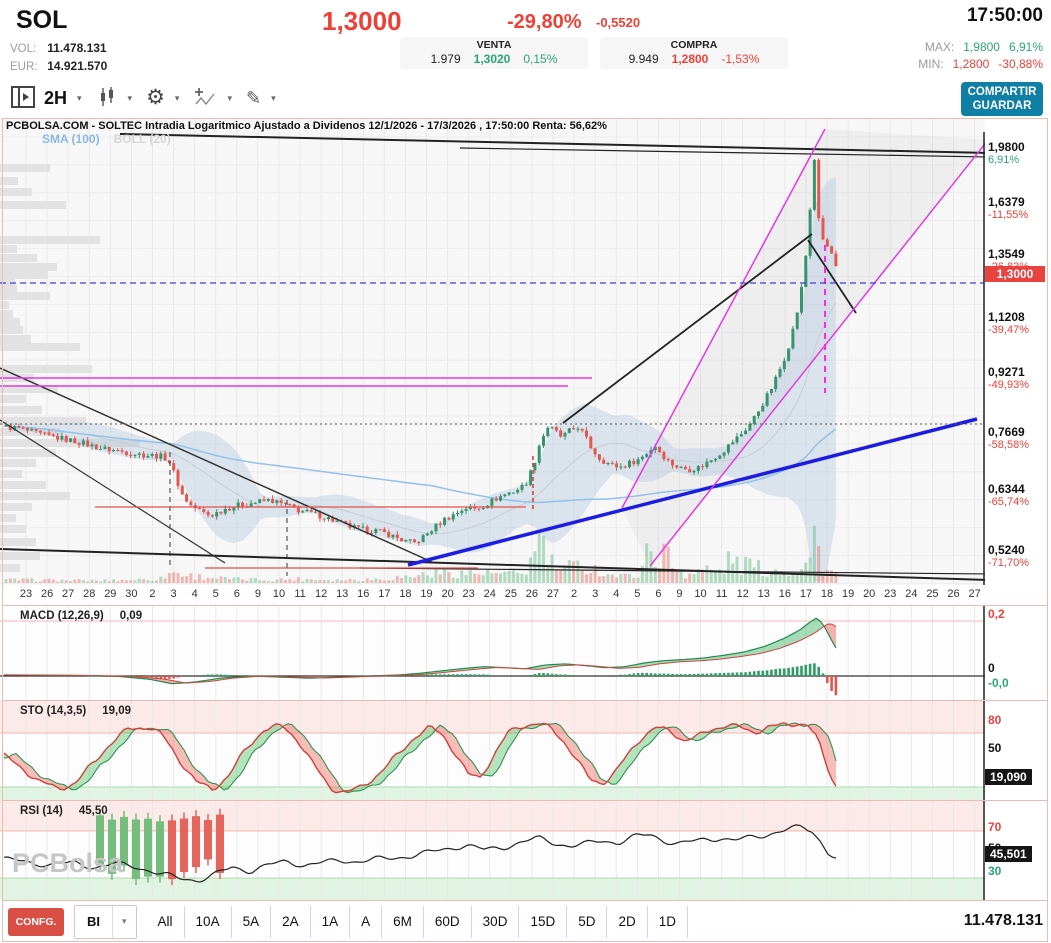  Describe the element at coordinates (1008, 438) in the screenshot. I see `price-tick: 0,7669 -58,58%` at that location.